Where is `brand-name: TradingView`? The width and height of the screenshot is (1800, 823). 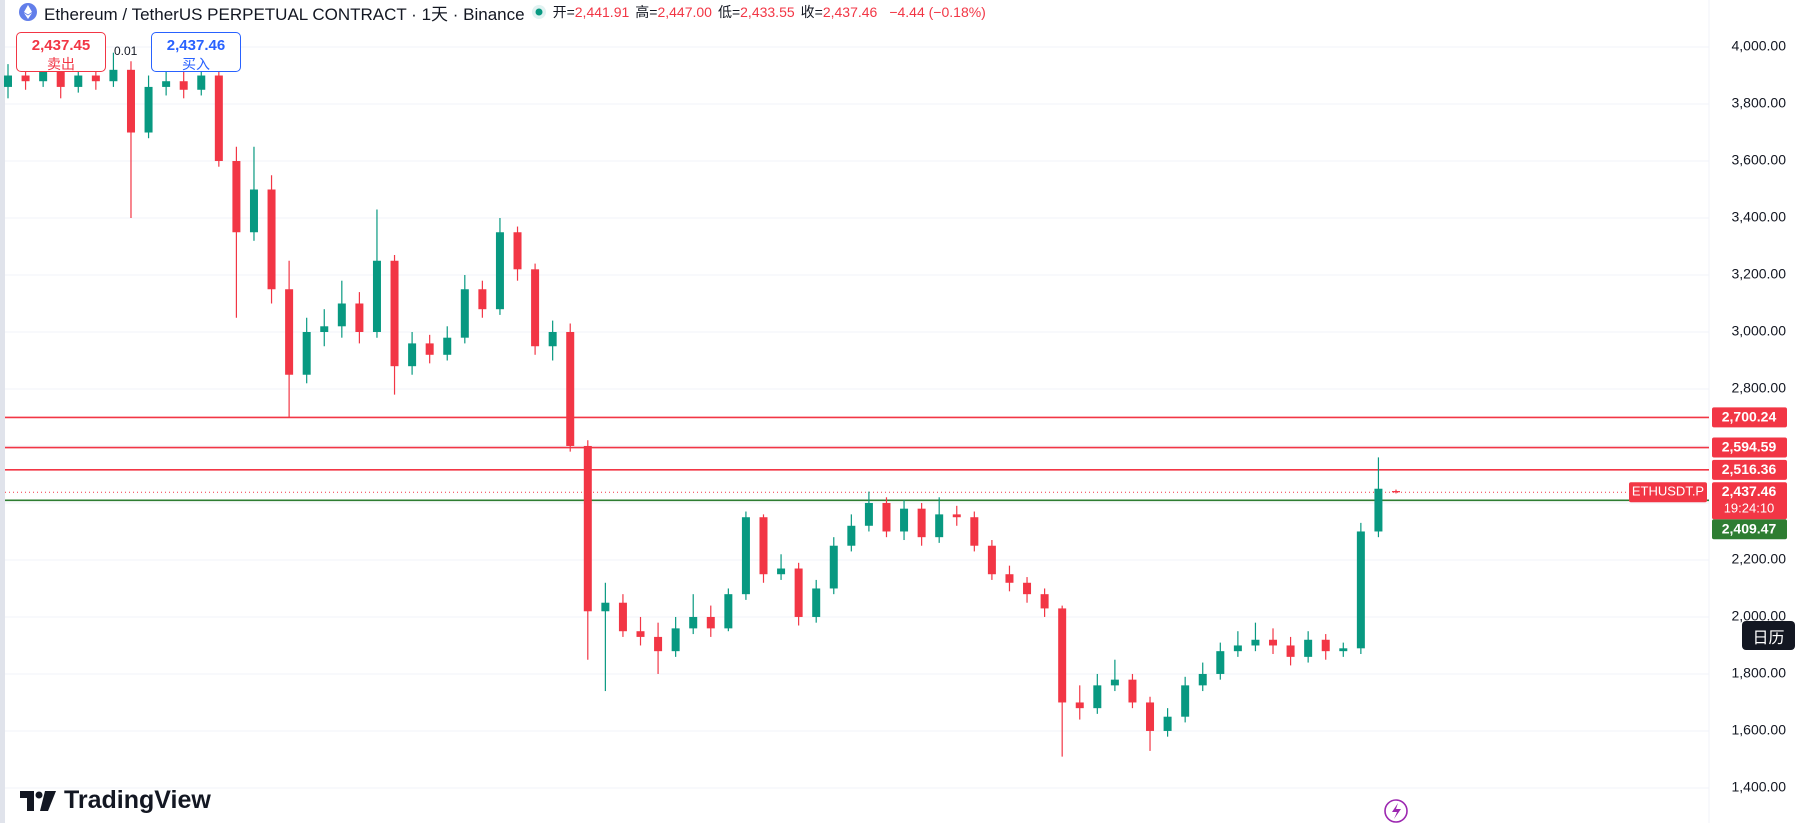
brand-name: TradingView is located at coordinates (137, 800).